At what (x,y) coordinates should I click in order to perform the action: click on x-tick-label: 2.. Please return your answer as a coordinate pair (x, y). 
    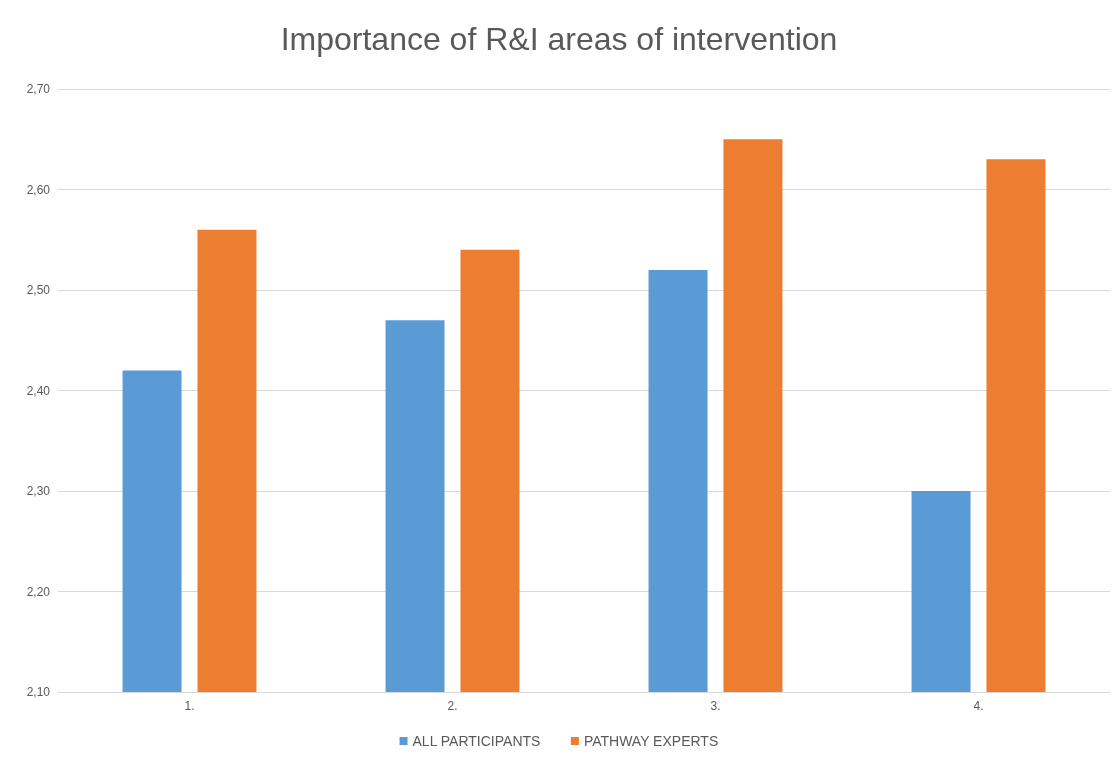
    Looking at the image, I should click on (452, 706).